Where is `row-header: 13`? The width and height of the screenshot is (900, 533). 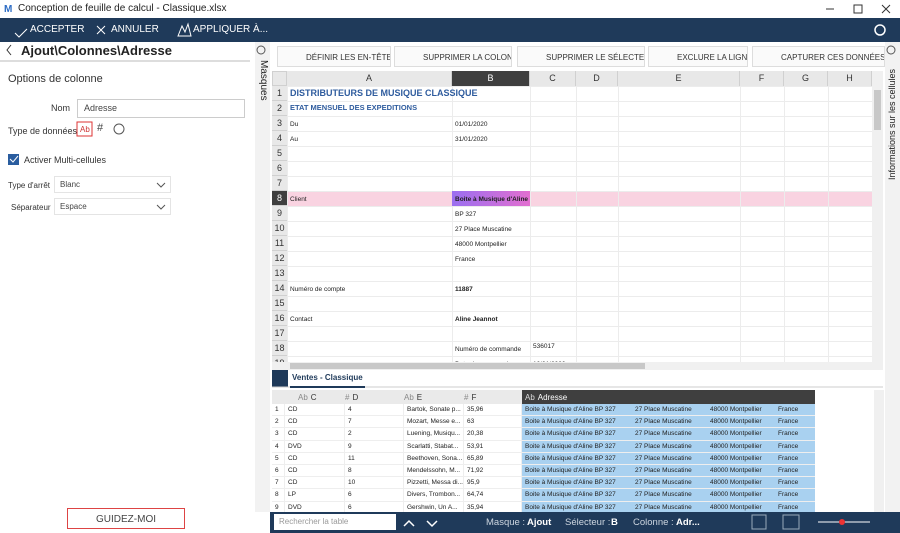
row-header: 13 is located at coordinates (279, 273).